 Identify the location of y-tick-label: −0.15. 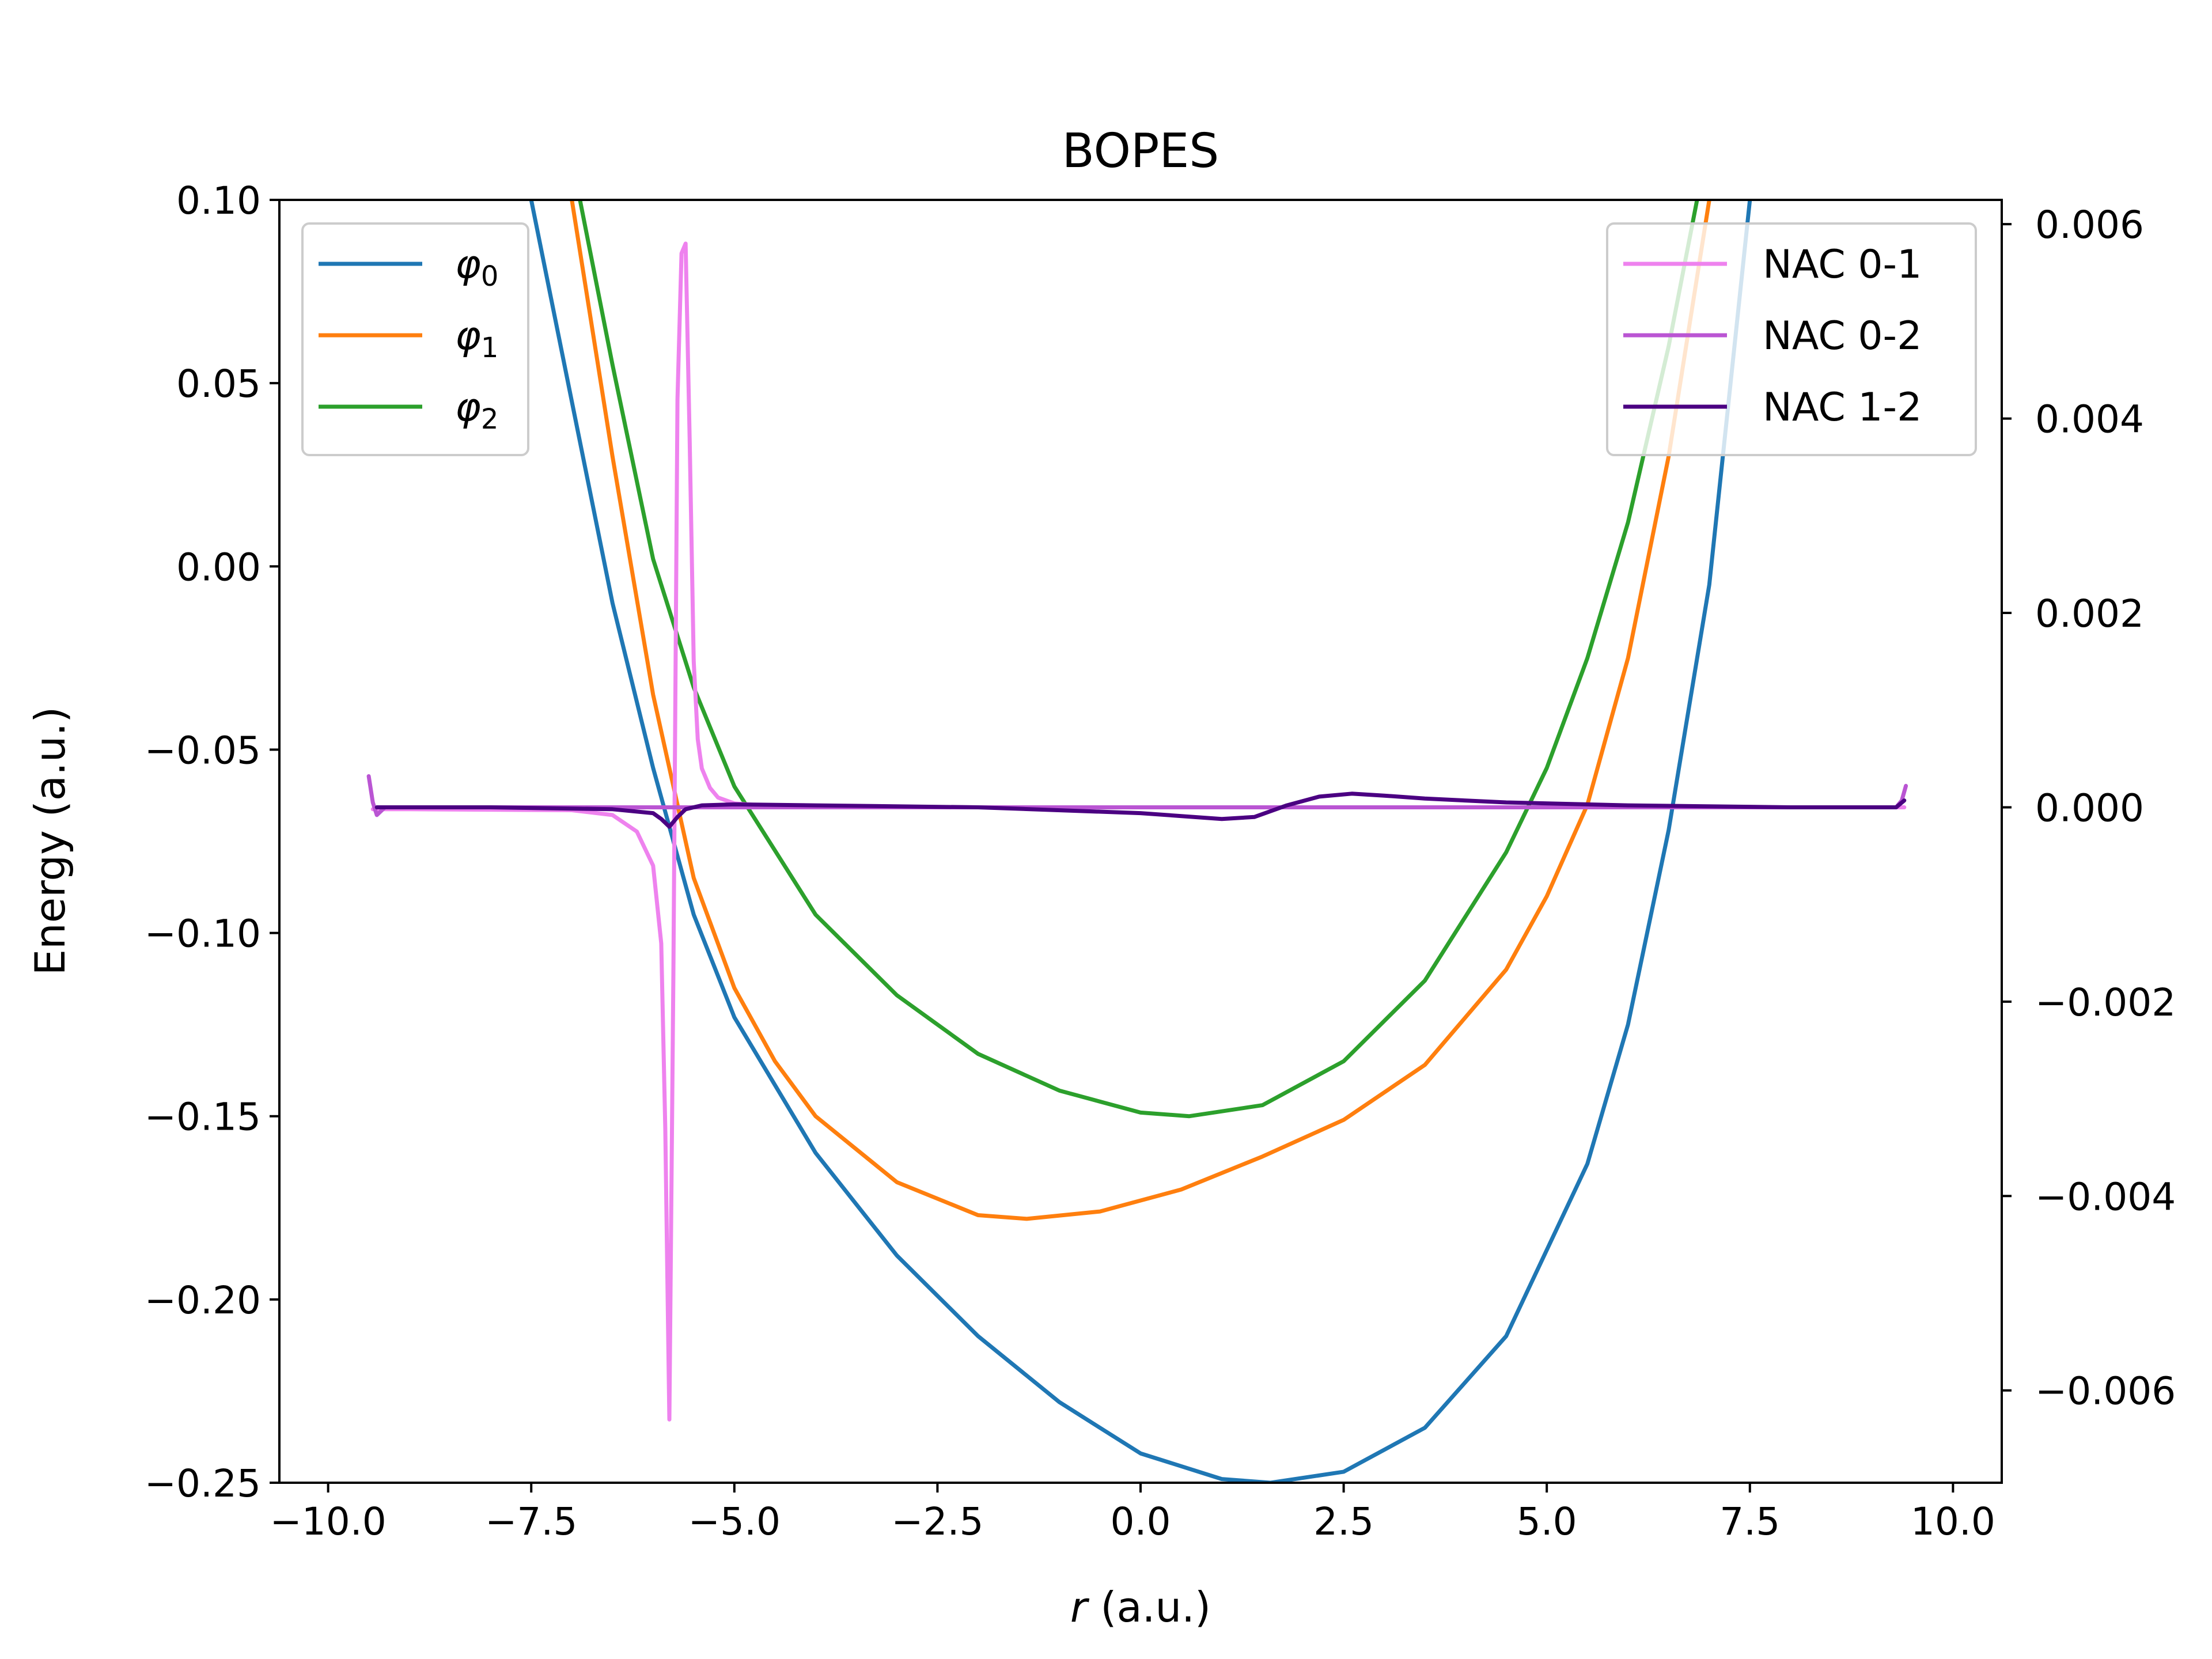
(203, 1117).